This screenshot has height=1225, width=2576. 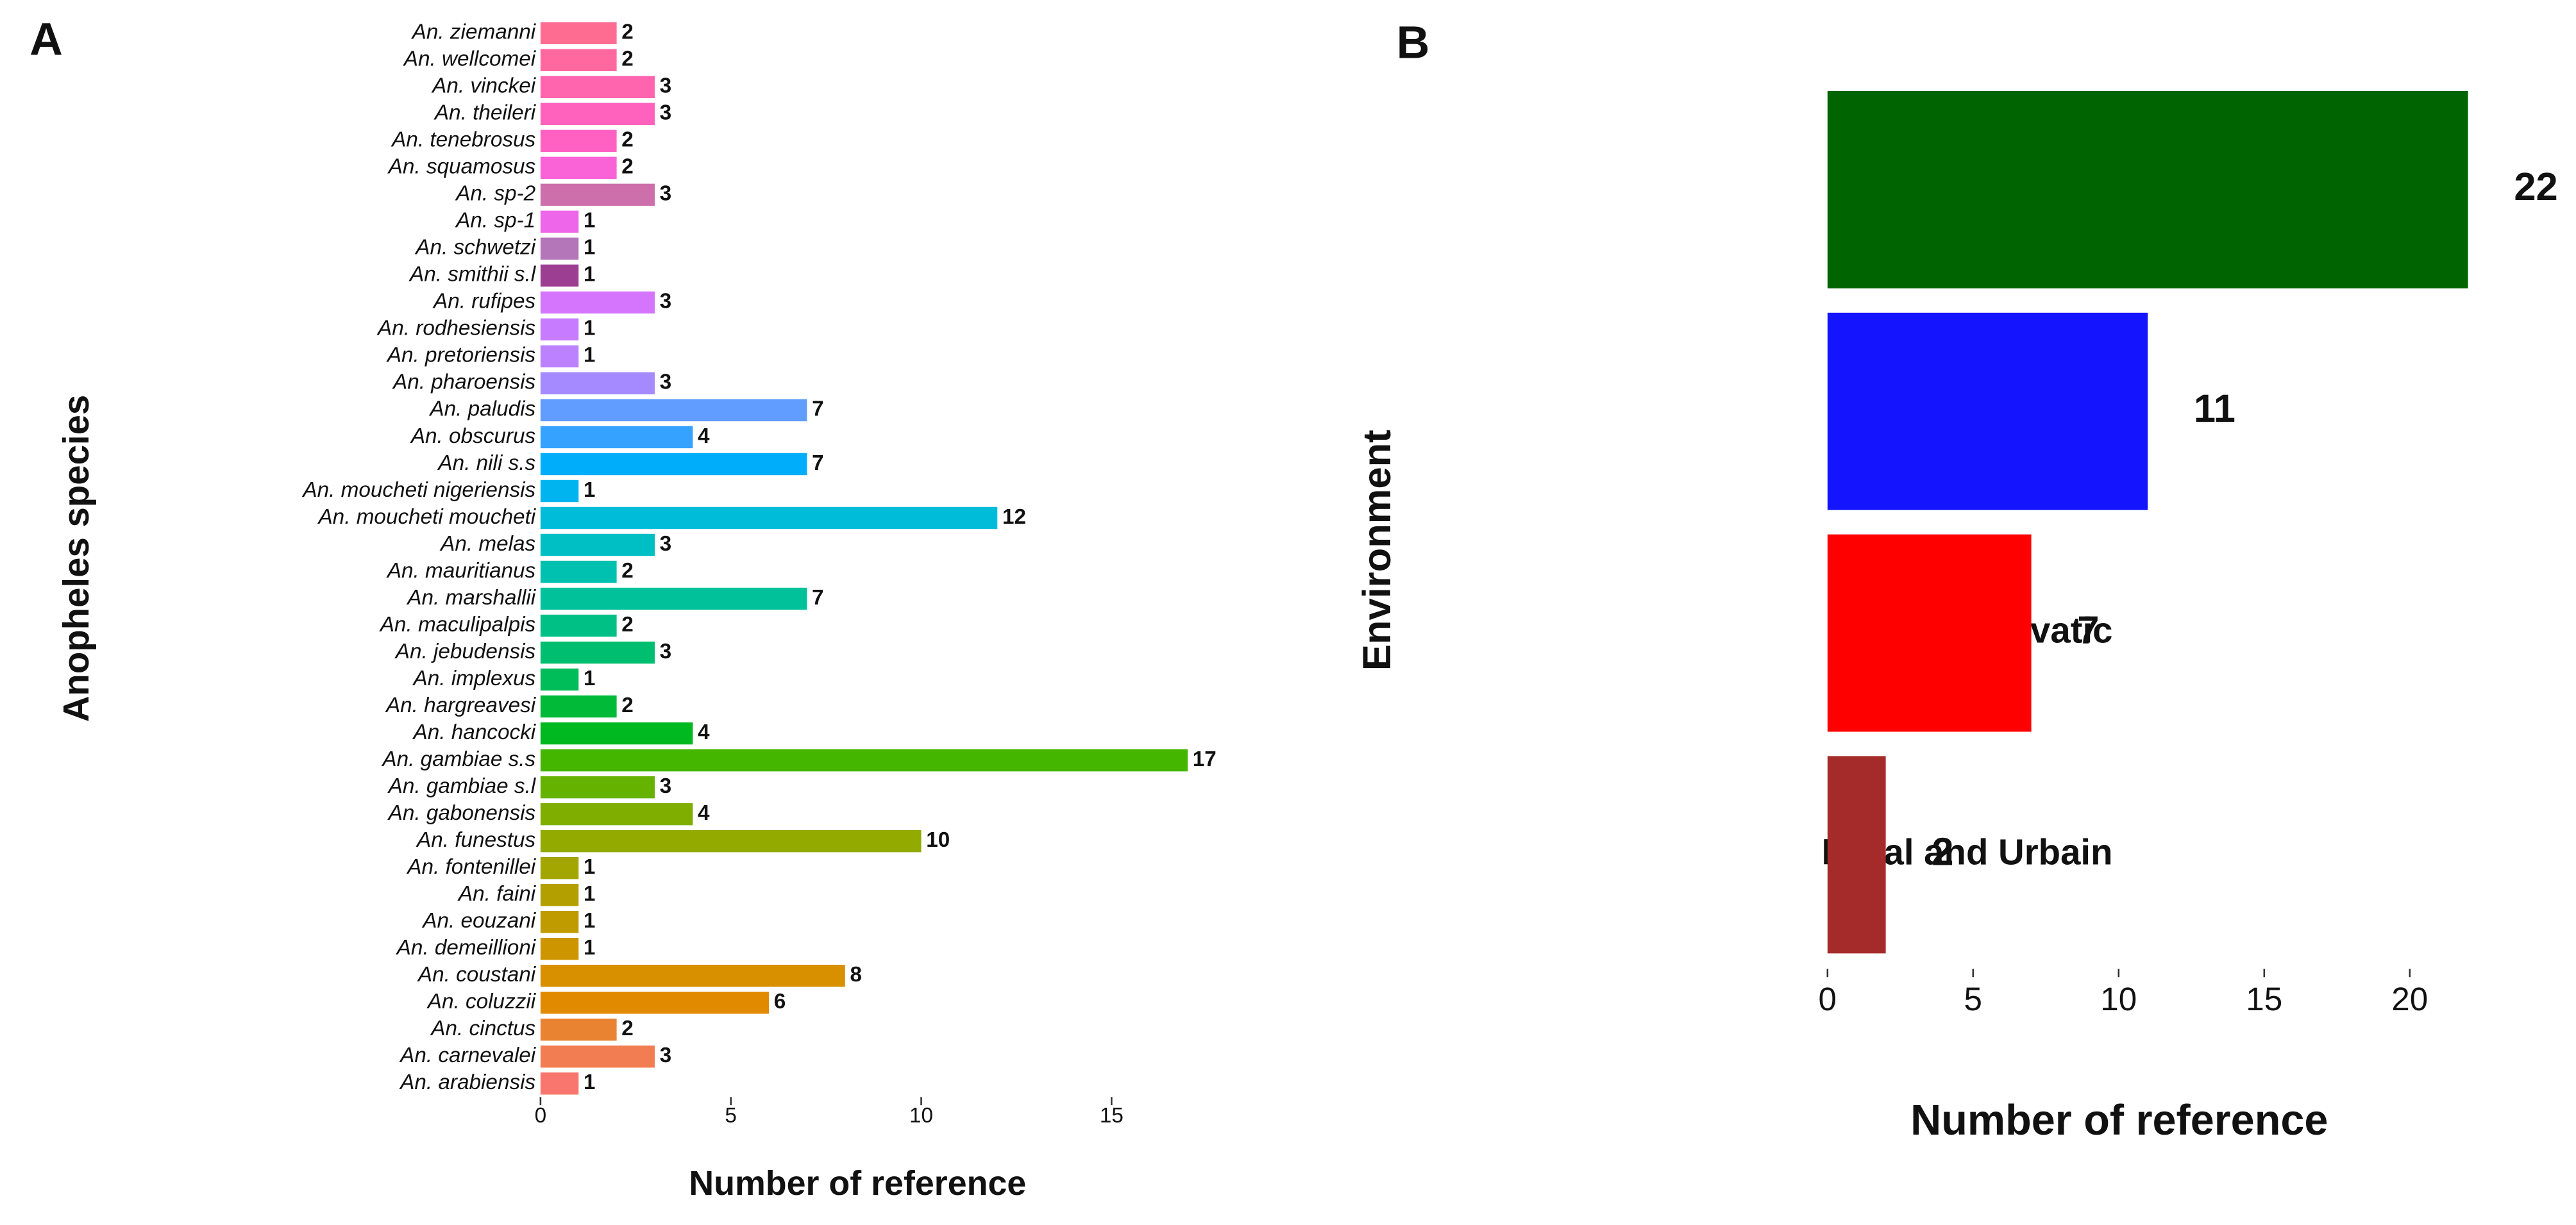 I want to click on category-label: An. nili s.s, so click(x=486, y=463).